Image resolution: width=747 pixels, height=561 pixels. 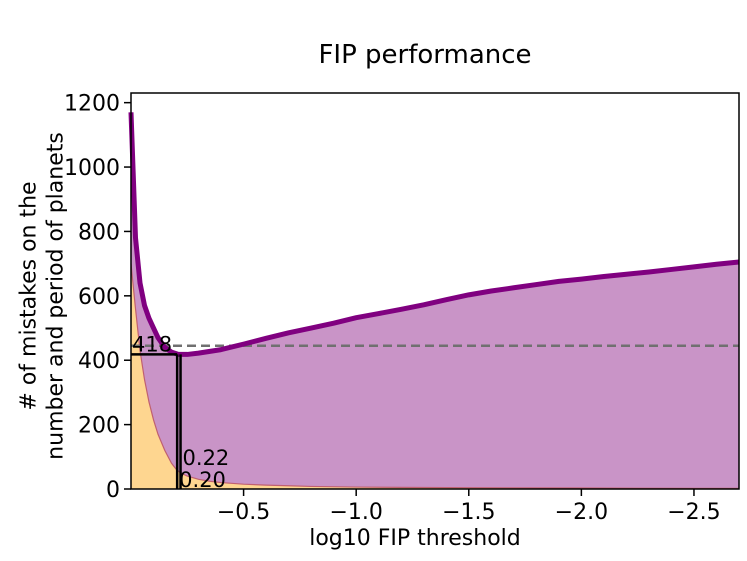 I want to click on y-tick-label-0: 0, so click(x=113, y=490).